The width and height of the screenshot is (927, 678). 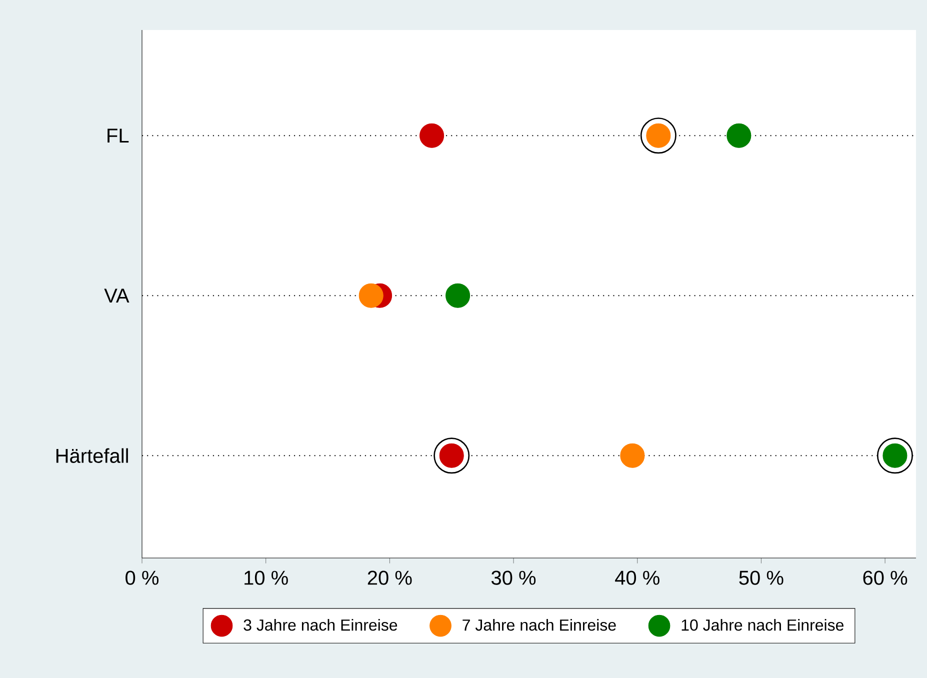 What do you see at coordinates (390, 577) in the screenshot?
I see `x-tick-label: 20 %` at bounding box center [390, 577].